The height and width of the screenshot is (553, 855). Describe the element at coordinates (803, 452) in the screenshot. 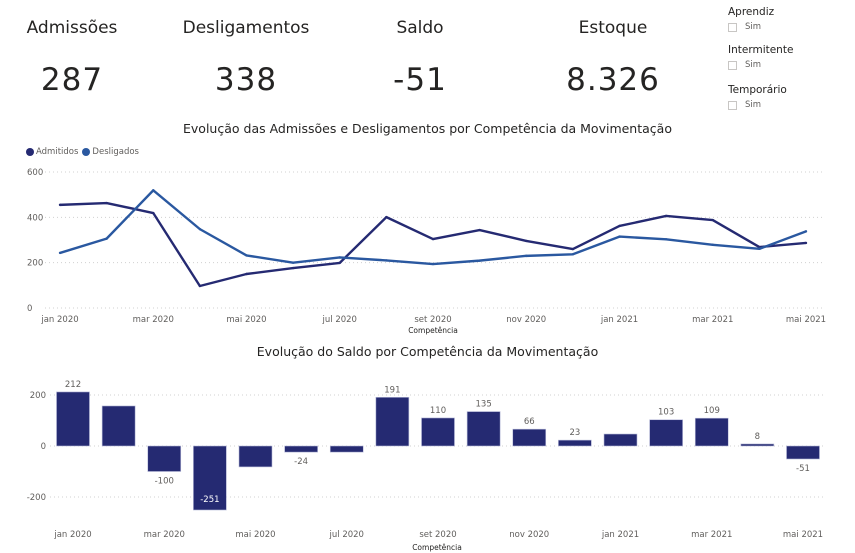

I see `bar-mai-2021` at that location.